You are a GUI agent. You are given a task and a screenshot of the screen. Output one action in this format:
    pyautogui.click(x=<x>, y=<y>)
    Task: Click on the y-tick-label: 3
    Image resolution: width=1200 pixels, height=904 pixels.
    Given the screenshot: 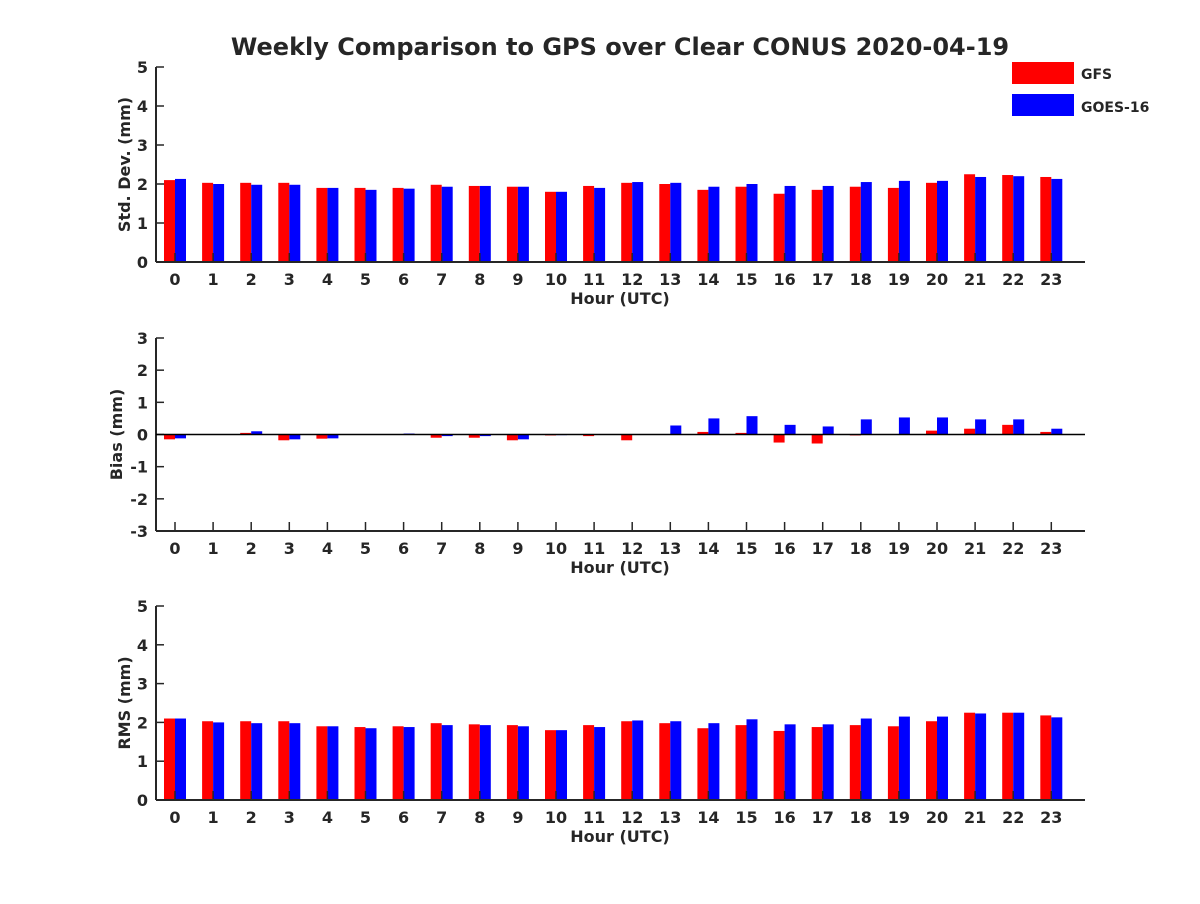 What is the action you would take?
    pyautogui.click(x=142, y=338)
    